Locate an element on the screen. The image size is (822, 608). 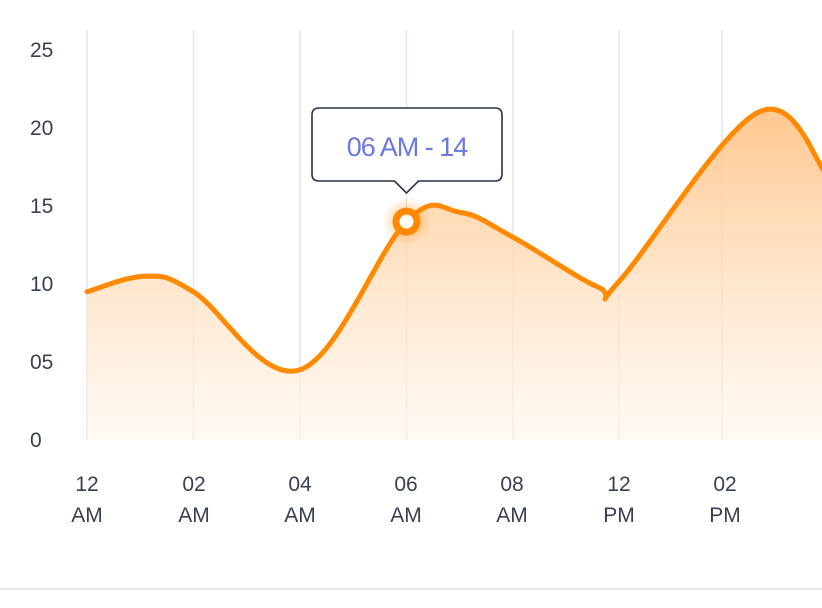
y-tick-label: 10 is located at coordinates (41, 284).